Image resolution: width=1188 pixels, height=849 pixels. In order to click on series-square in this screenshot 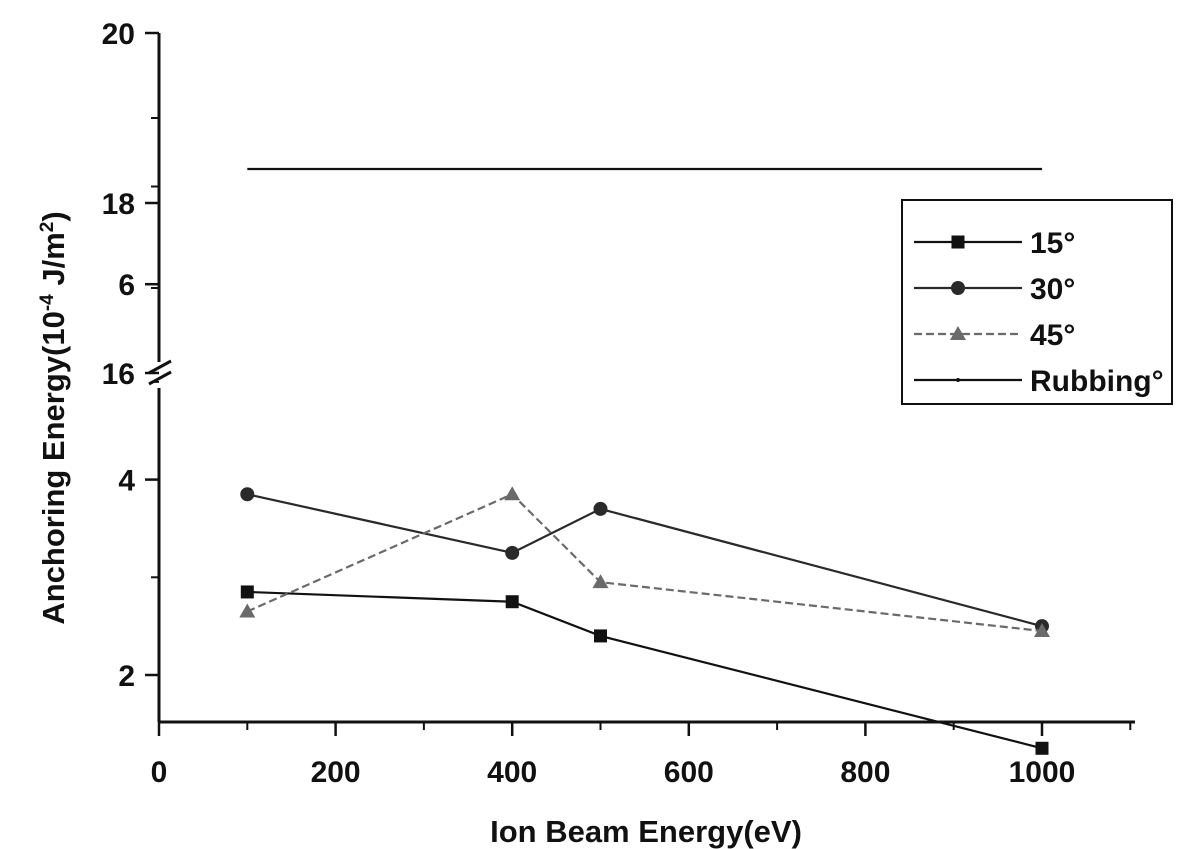, I will do `click(644, 670)`.